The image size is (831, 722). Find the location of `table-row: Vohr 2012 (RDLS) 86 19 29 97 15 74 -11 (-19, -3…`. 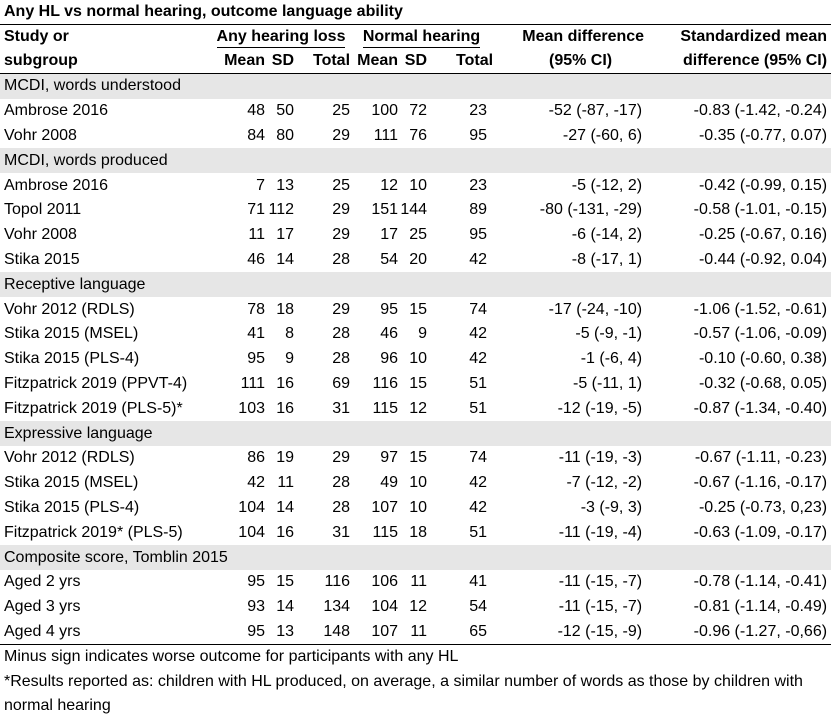

table-row: Vohr 2012 (RDLS) 86 19 29 97 15 74 -11 (-19, -3… is located at coordinates (415, 458).